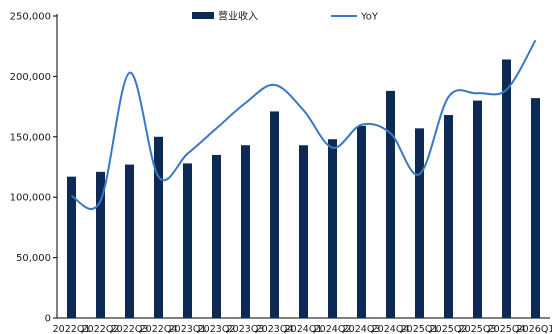 This screenshot has height=334, width=552. What do you see at coordinates (48, 319) in the screenshot?
I see `y-tick-label: 0` at bounding box center [48, 319].